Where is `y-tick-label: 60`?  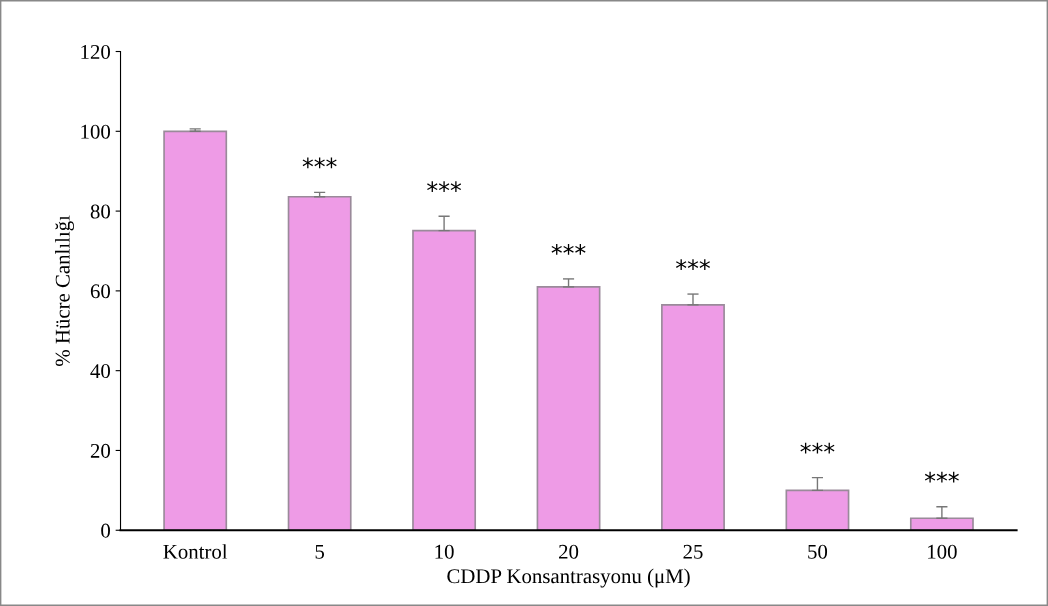 y-tick-label: 60 is located at coordinates (100, 291).